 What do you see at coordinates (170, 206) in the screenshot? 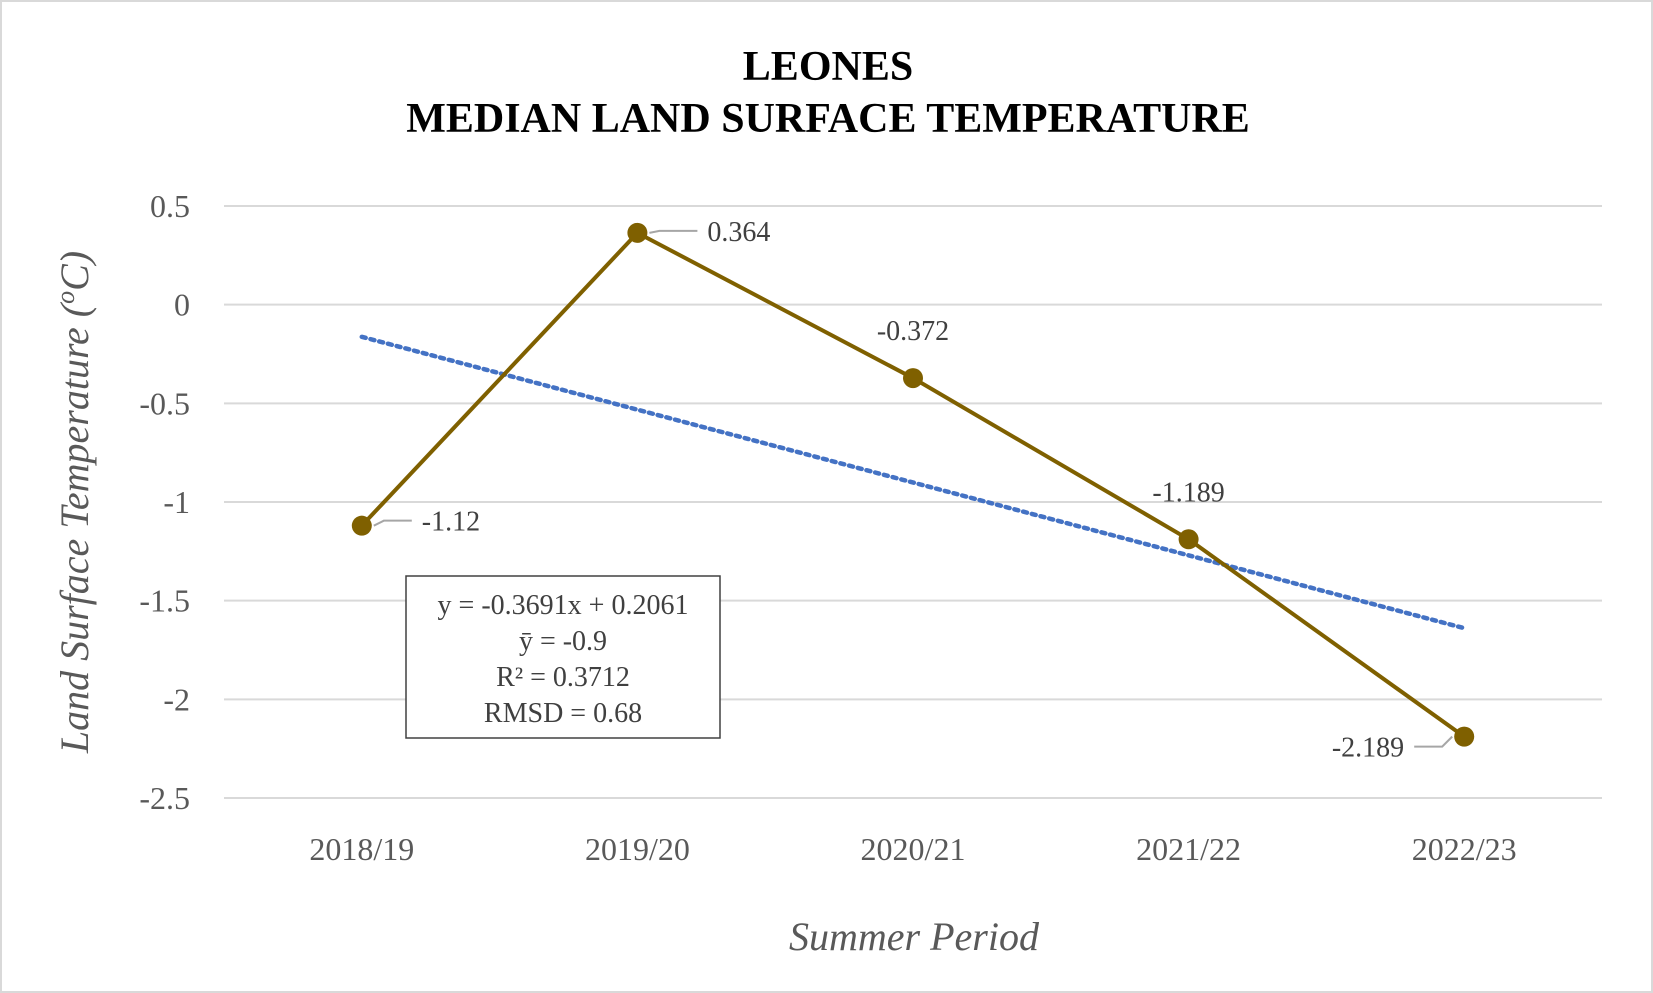
I see `y-tick-label-0: 0.5` at bounding box center [170, 206].